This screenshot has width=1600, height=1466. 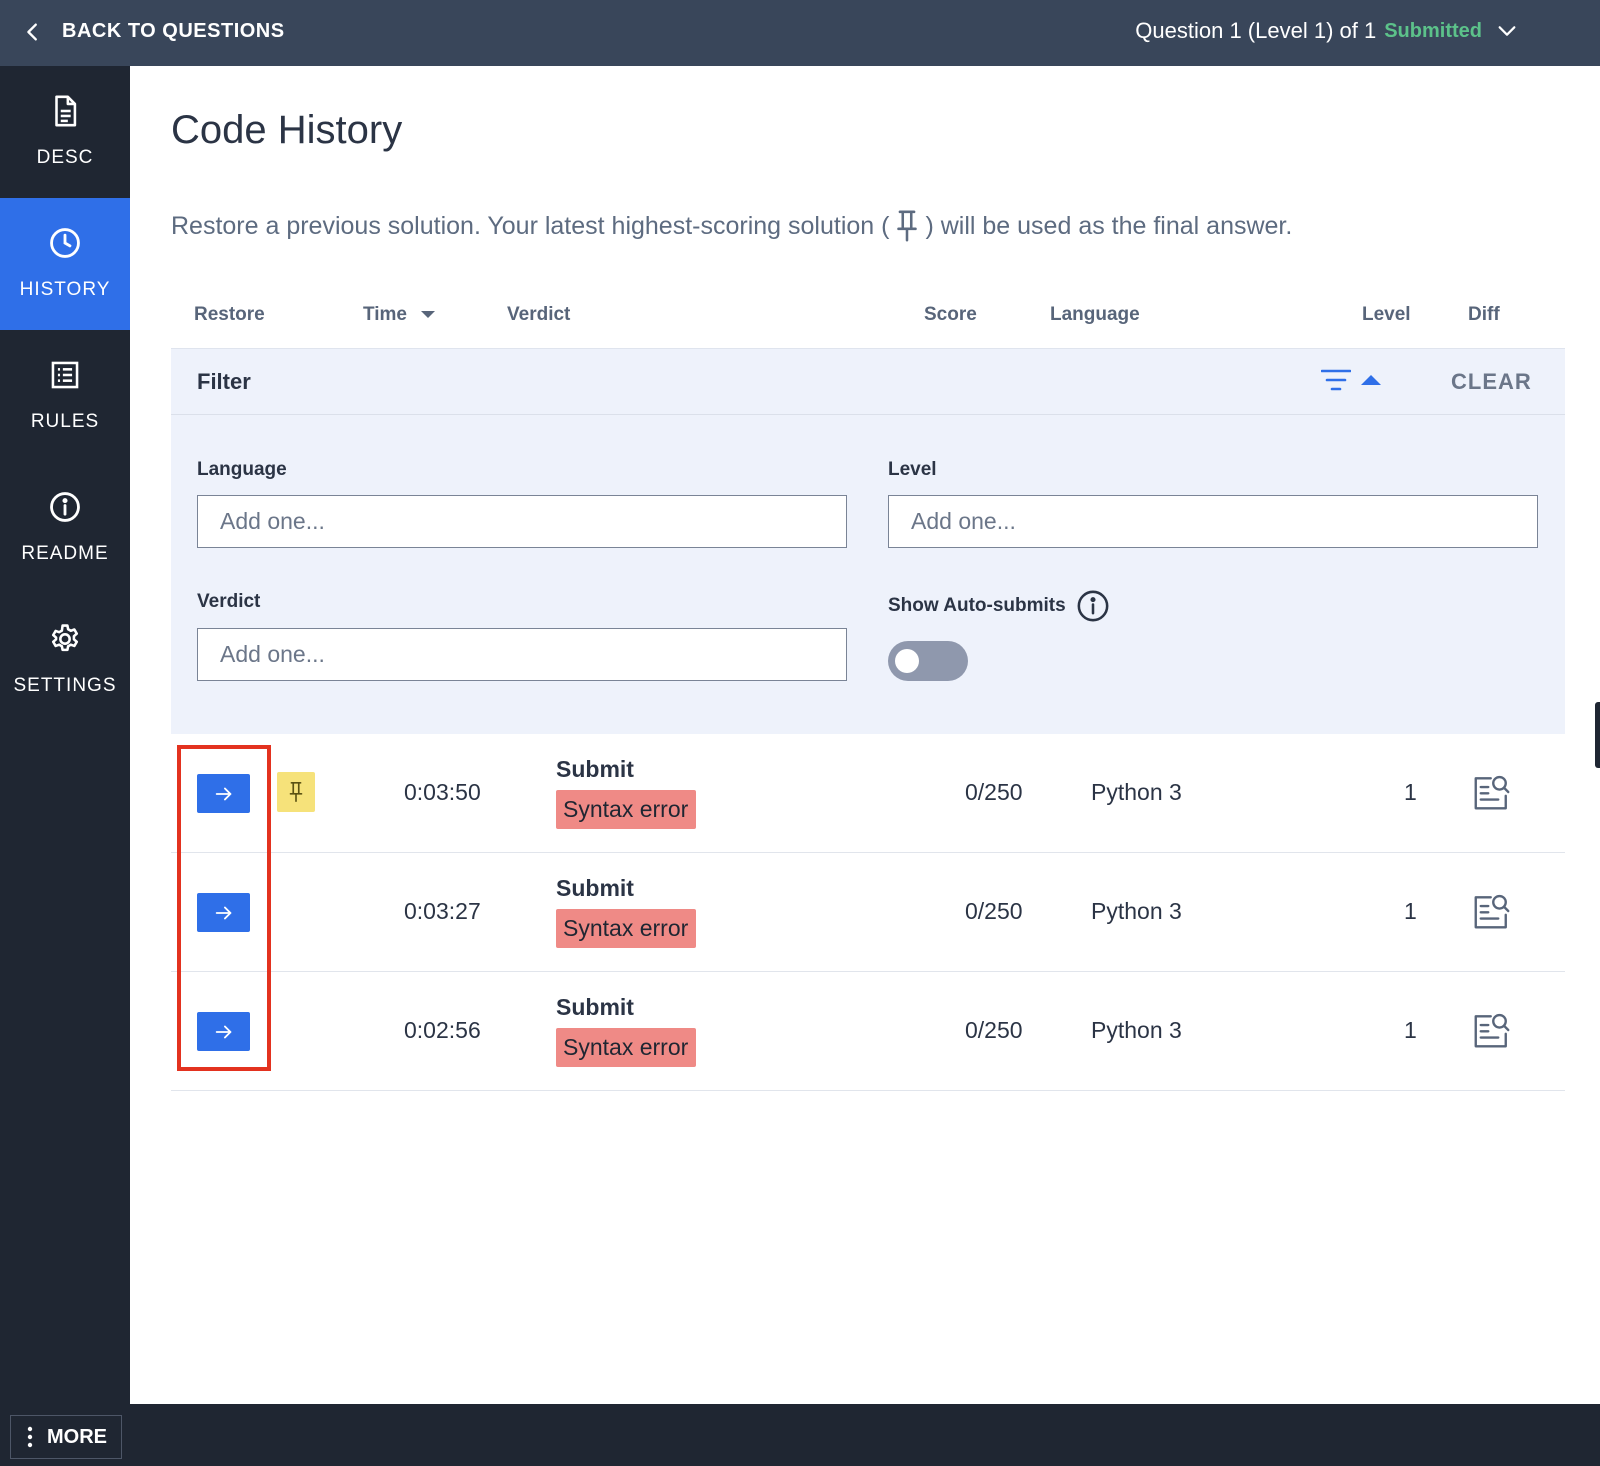 I want to click on header-time-label: Time, so click(x=385, y=314).